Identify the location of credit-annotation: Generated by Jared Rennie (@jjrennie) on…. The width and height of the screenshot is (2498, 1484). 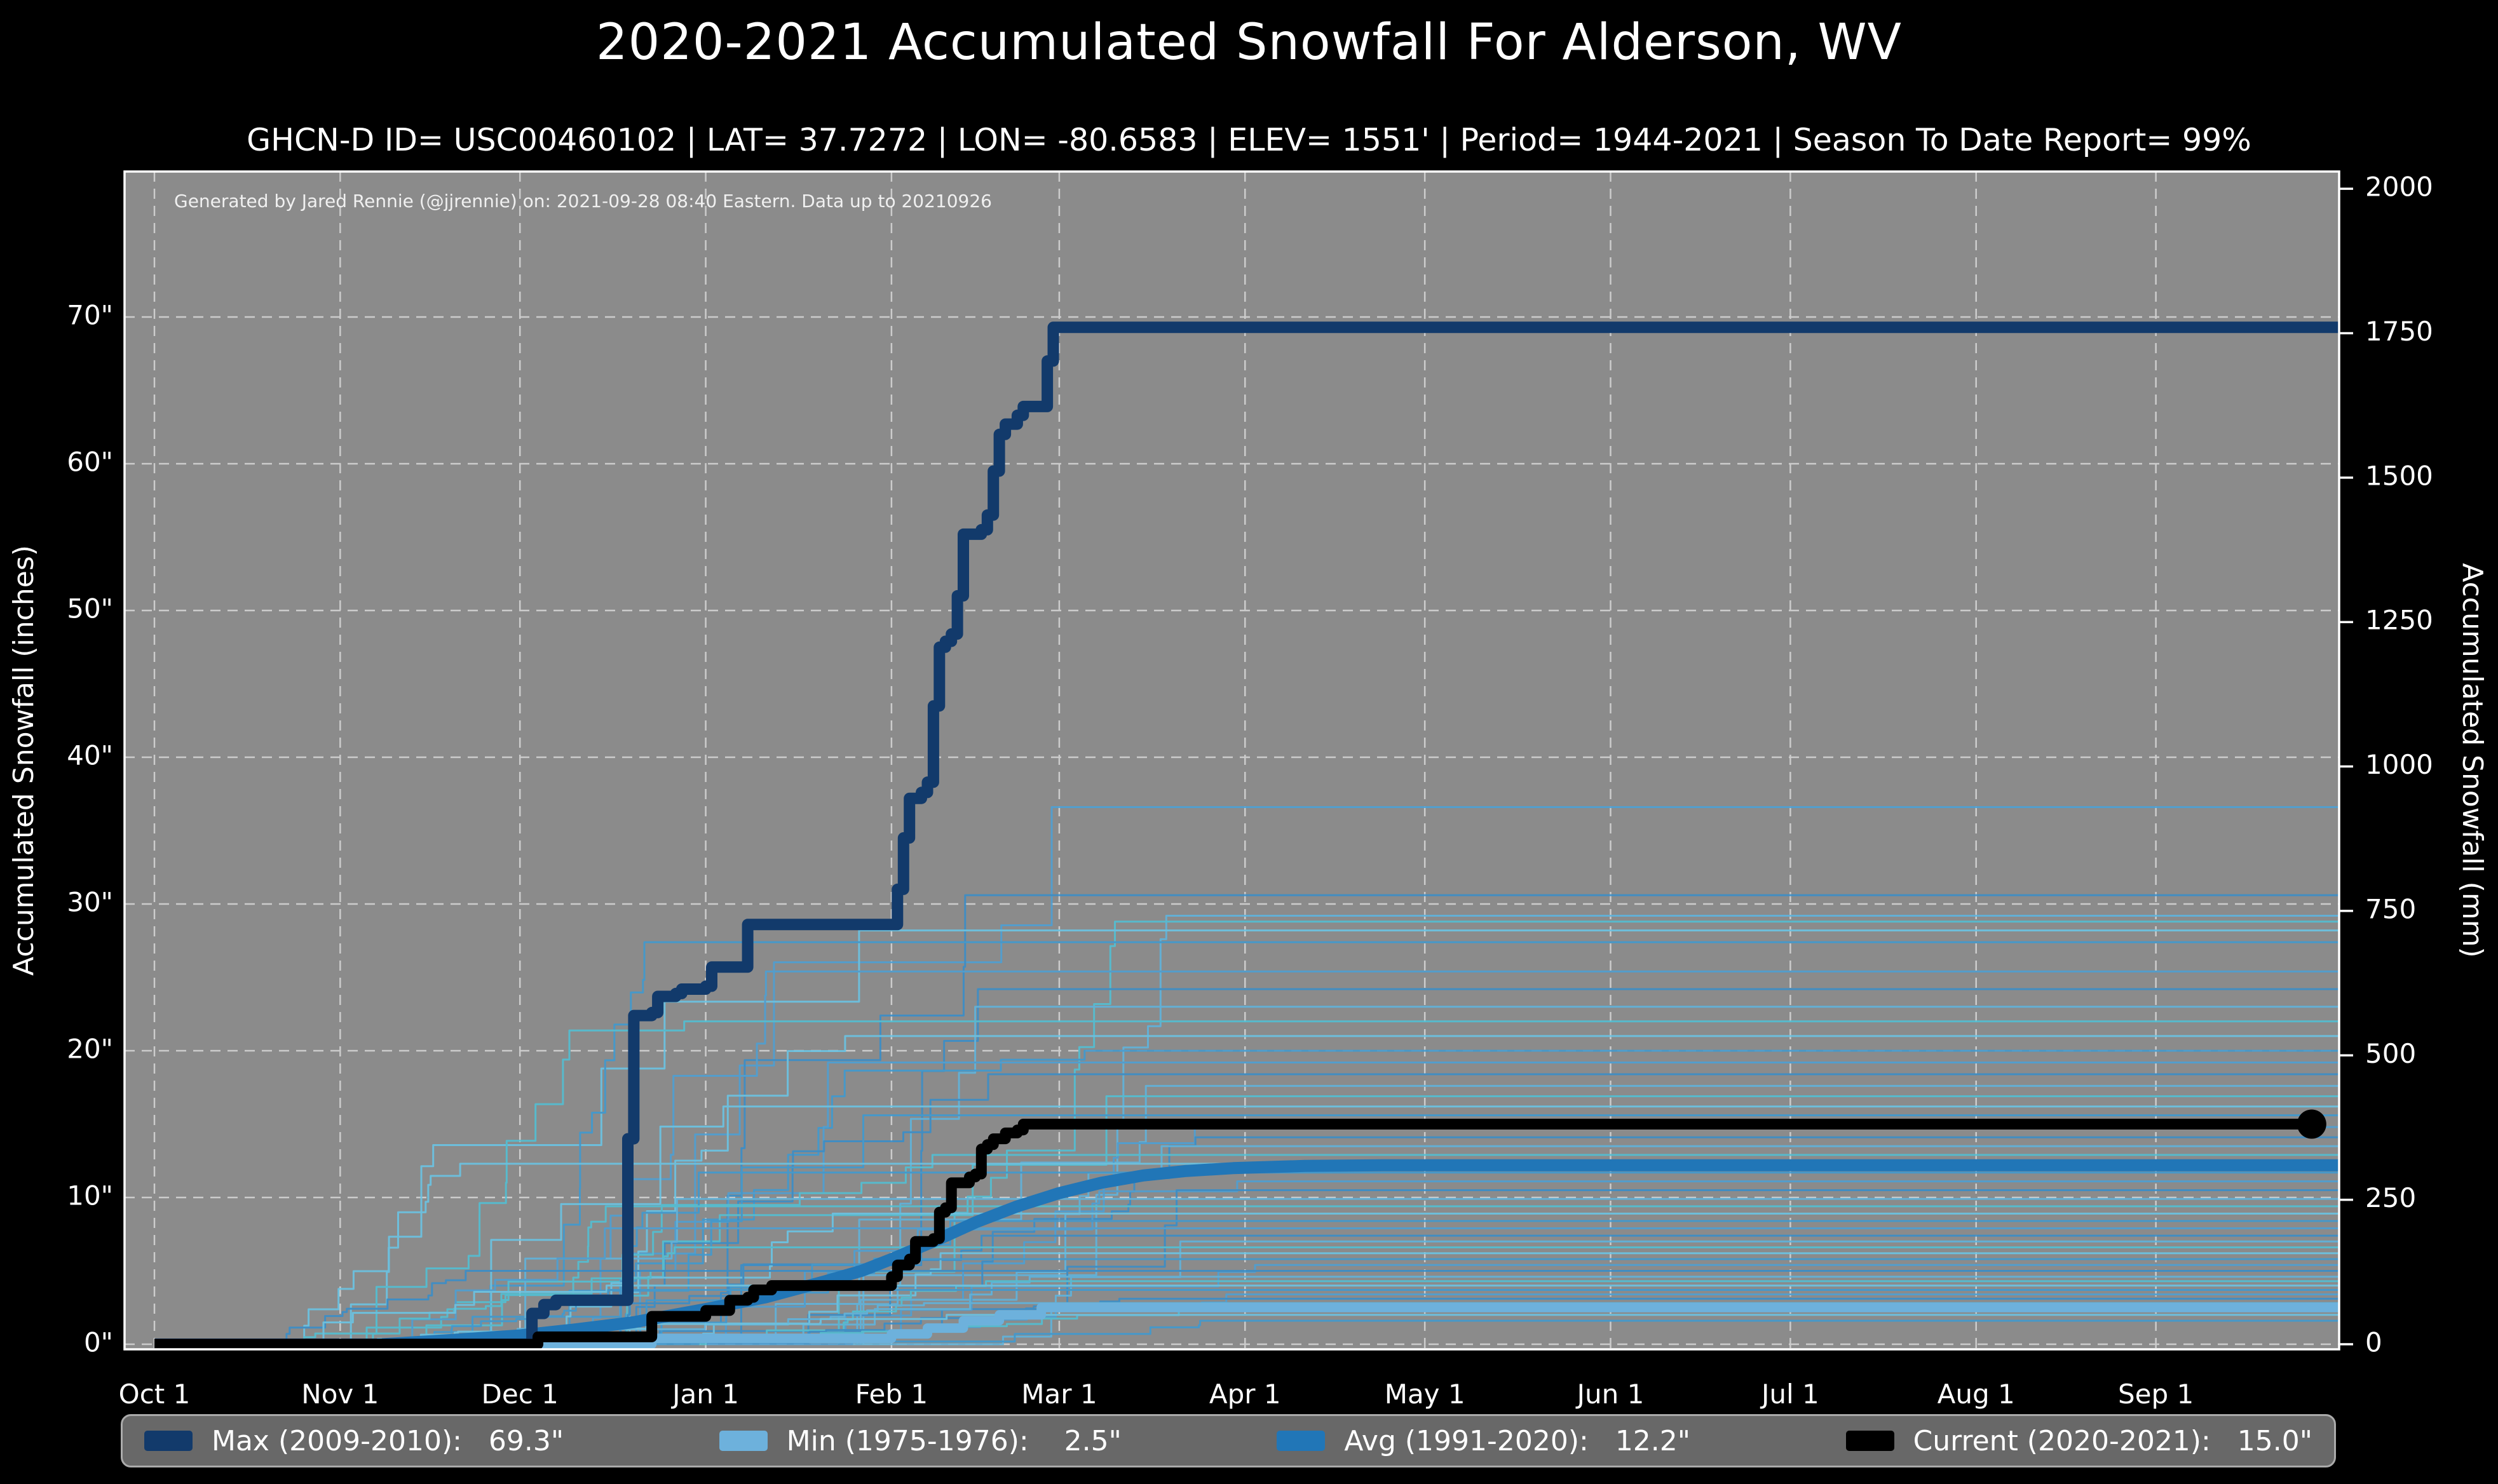
(583, 201).